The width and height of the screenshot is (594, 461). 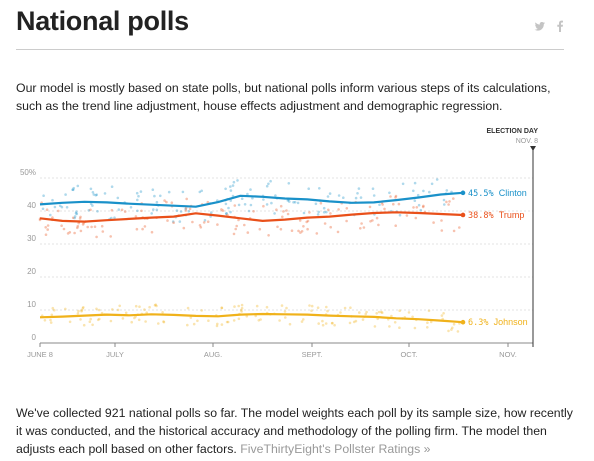 What do you see at coordinates (540, 26) in the screenshot?
I see `twitter-icon` at bounding box center [540, 26].